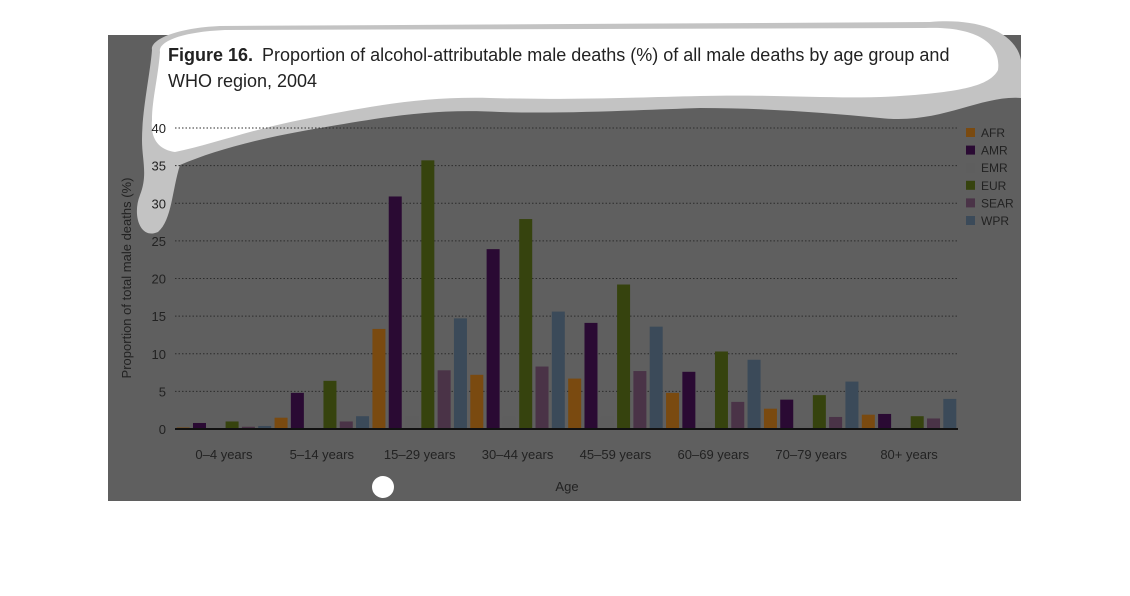 This screenshot has width=1130, height=596. I want to click on legend-swatch-sear, so click(970, 203).